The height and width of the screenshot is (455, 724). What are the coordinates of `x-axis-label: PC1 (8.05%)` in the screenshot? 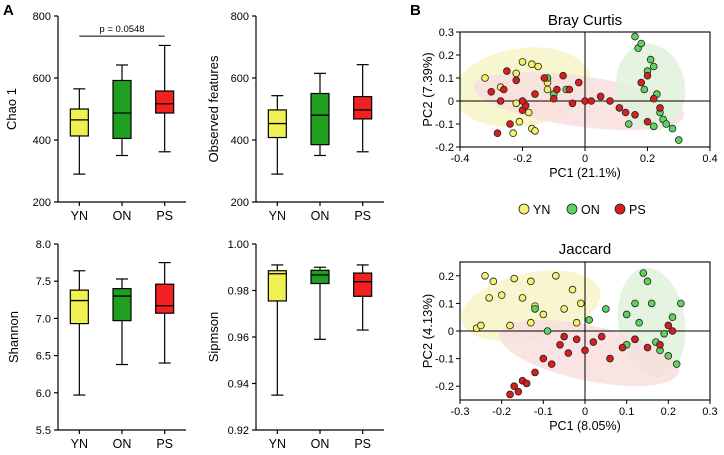 It's located at (585, 426).